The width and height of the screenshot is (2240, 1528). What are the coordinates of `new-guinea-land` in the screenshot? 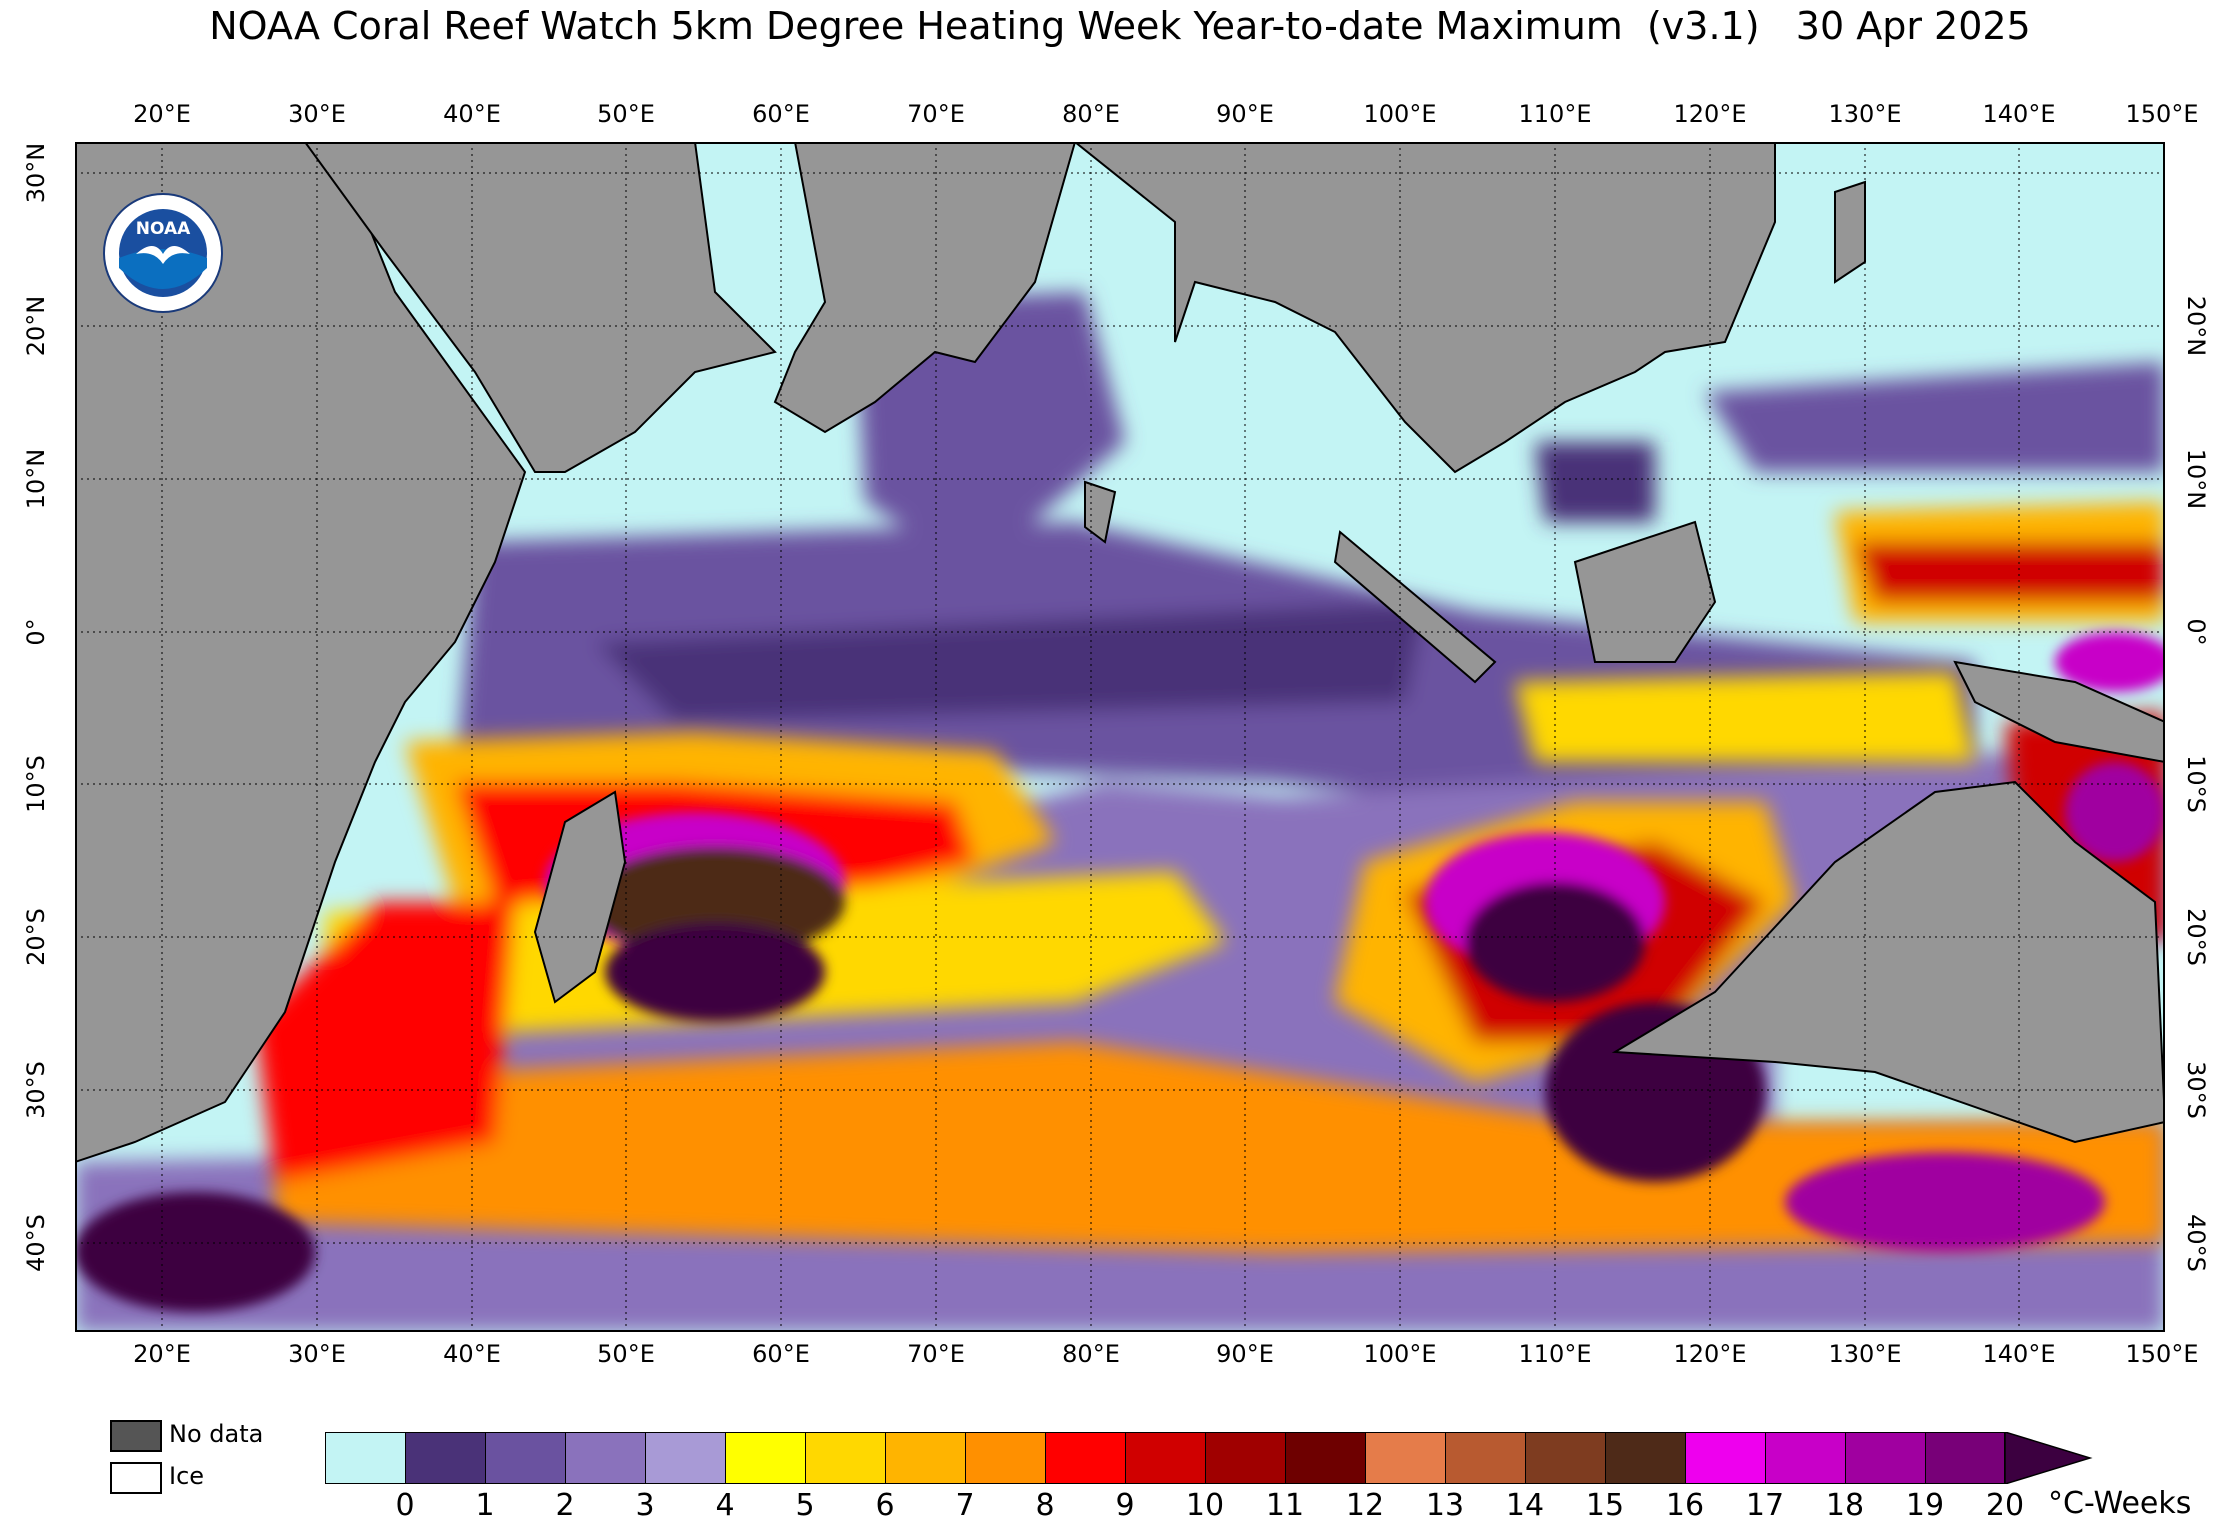 It's located at (2059, 712).